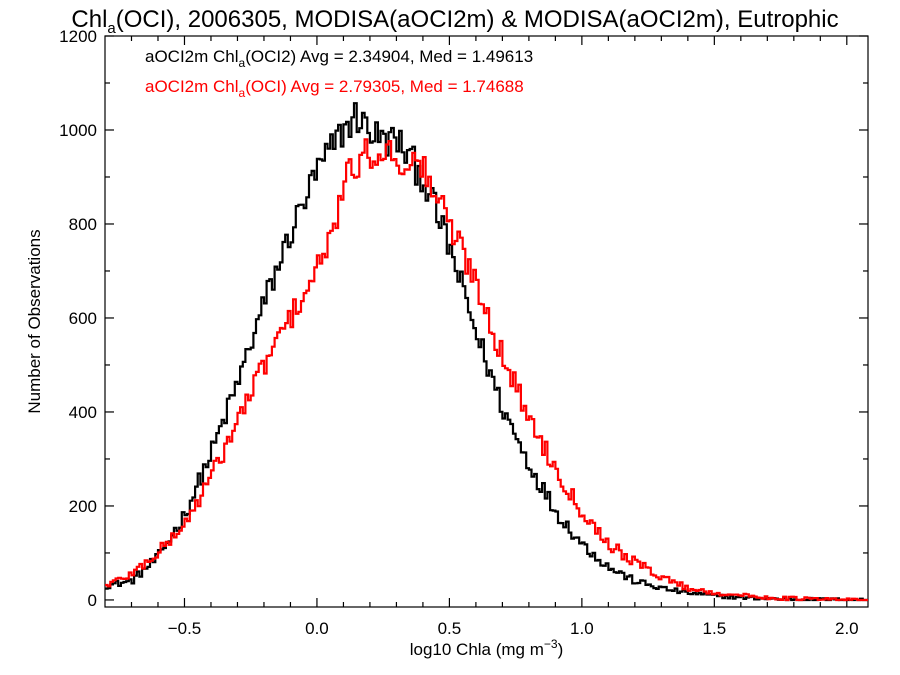 Image resolution: width=900 pixels, height=675 pixels. I want to click on chart-title-part1: Chl, so click(89, 19).